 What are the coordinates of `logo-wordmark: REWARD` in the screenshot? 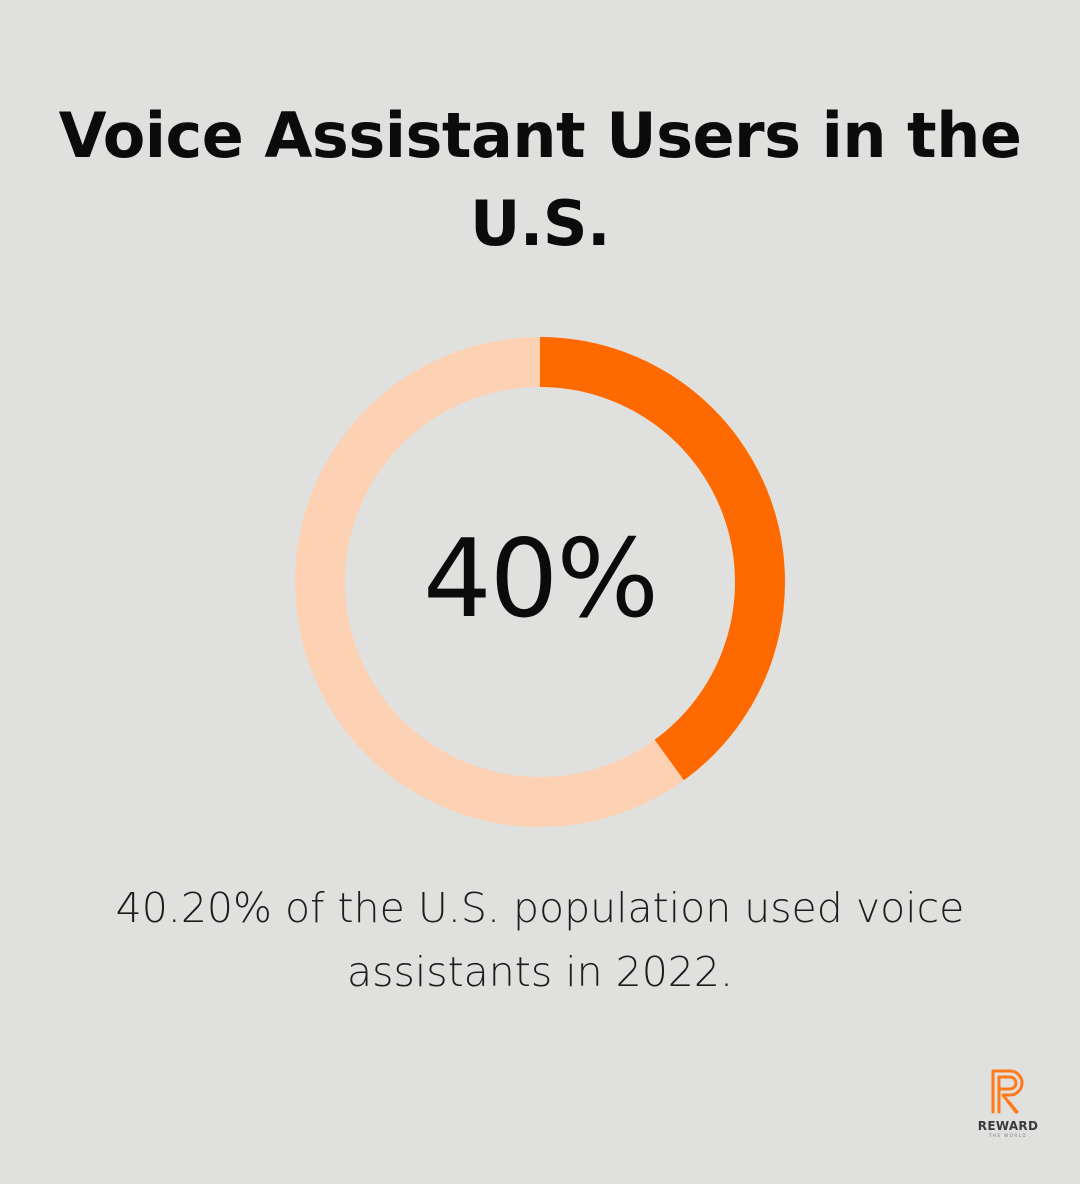 It's located at (1008, 1126).